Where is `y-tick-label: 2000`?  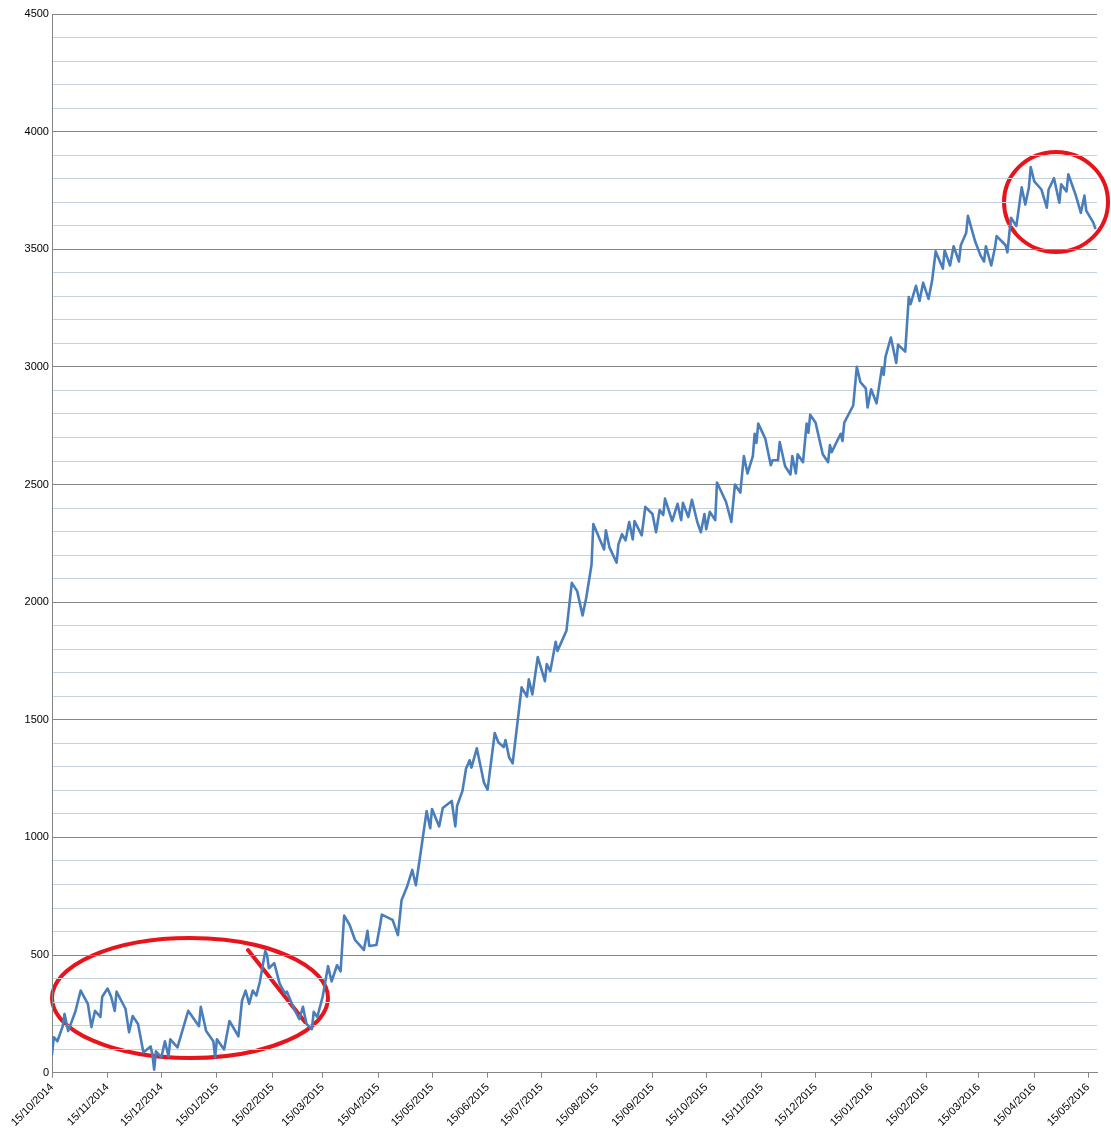 y-tick-label: 2000 is located at coordinates (36, 601).